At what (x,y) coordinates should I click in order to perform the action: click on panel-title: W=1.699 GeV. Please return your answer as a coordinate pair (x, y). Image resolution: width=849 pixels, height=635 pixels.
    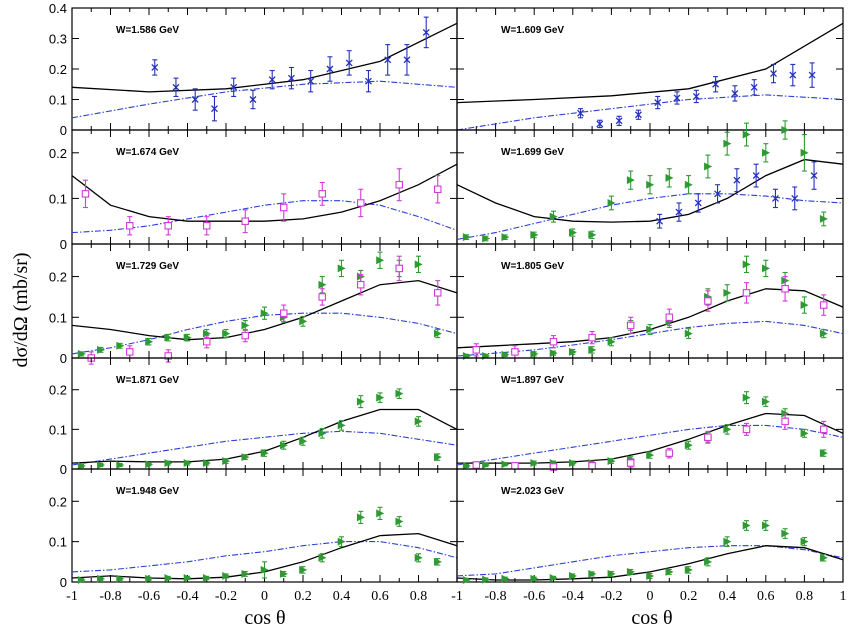
    Looking at the image, I should click on (532, 152).